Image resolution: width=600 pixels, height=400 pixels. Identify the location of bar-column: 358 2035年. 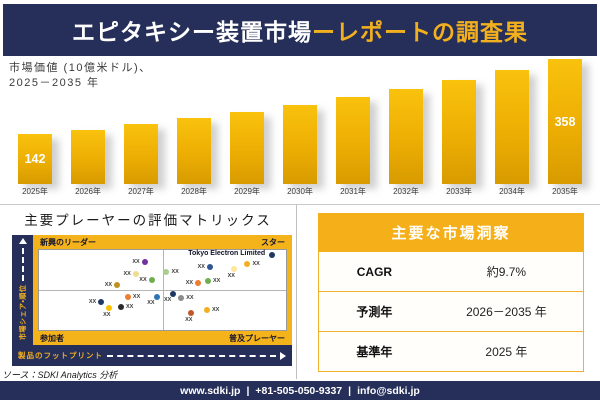
(565, 123).